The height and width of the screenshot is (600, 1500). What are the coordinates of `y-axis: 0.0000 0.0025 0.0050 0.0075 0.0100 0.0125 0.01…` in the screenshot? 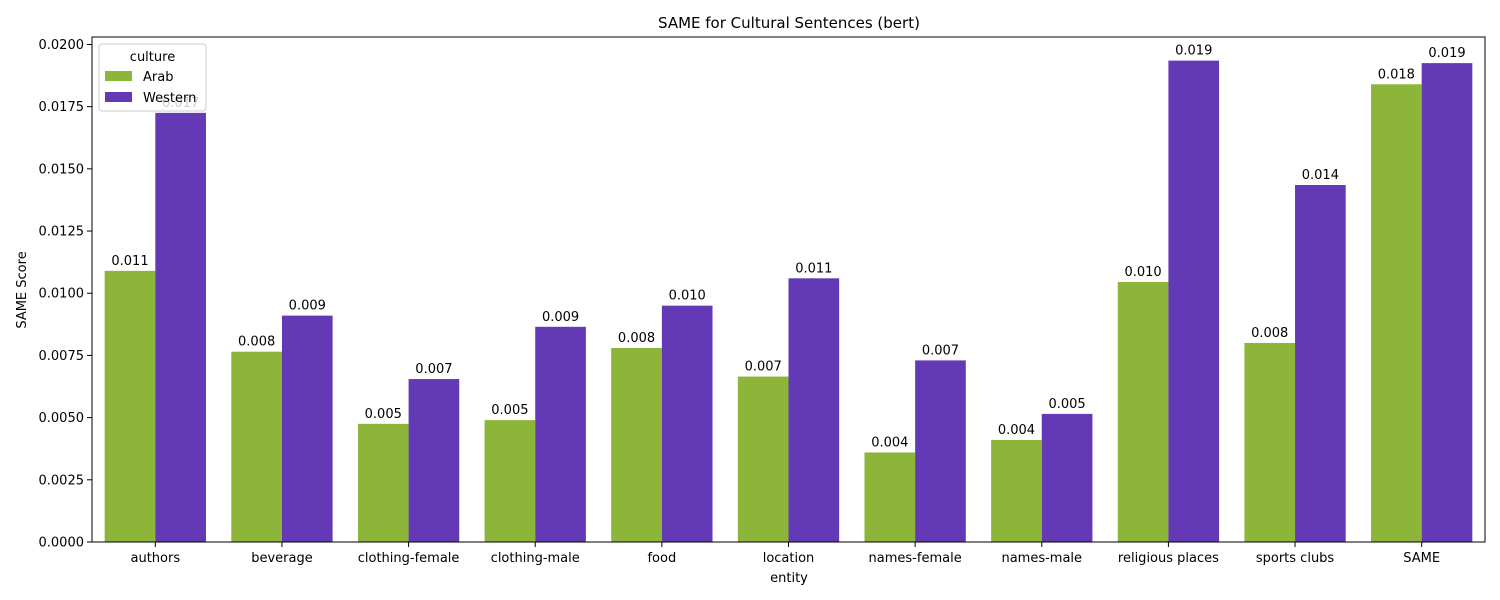 It's located at (65, 294).